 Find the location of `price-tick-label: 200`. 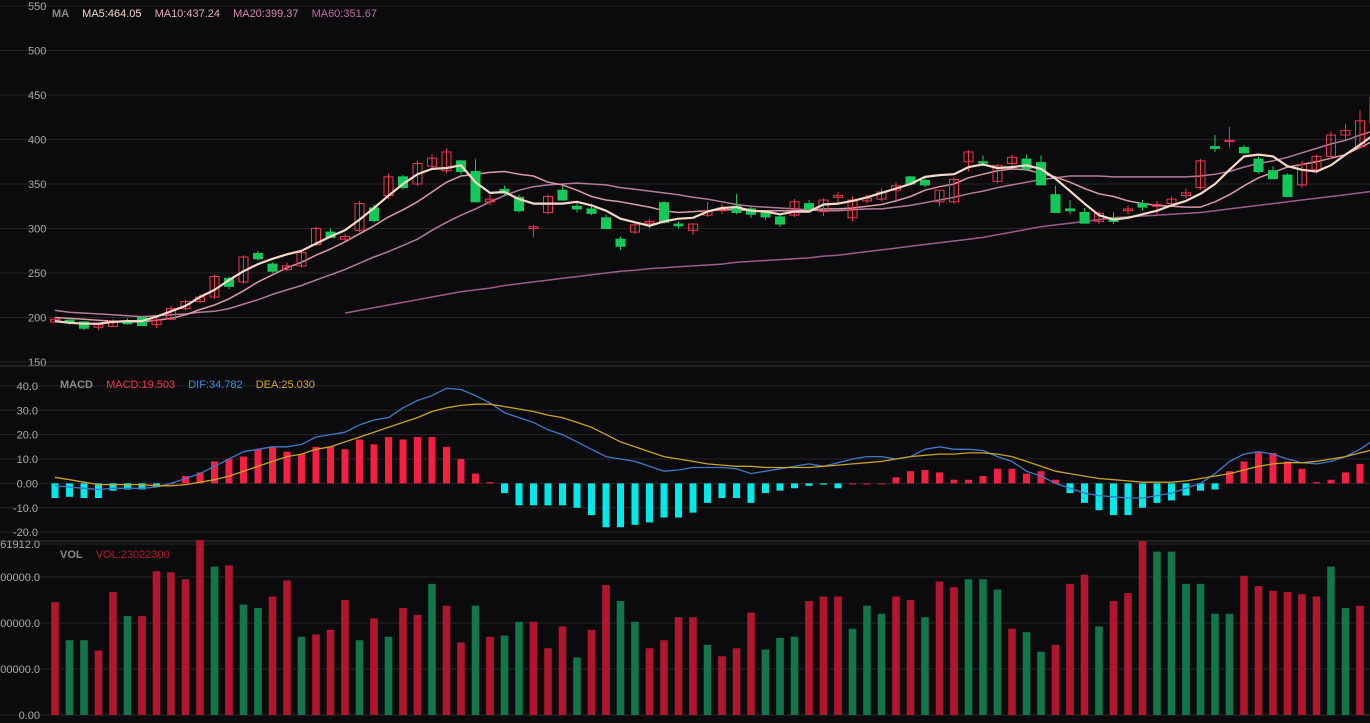

price-tick-label: 200 is located at coordinates (37, 319).